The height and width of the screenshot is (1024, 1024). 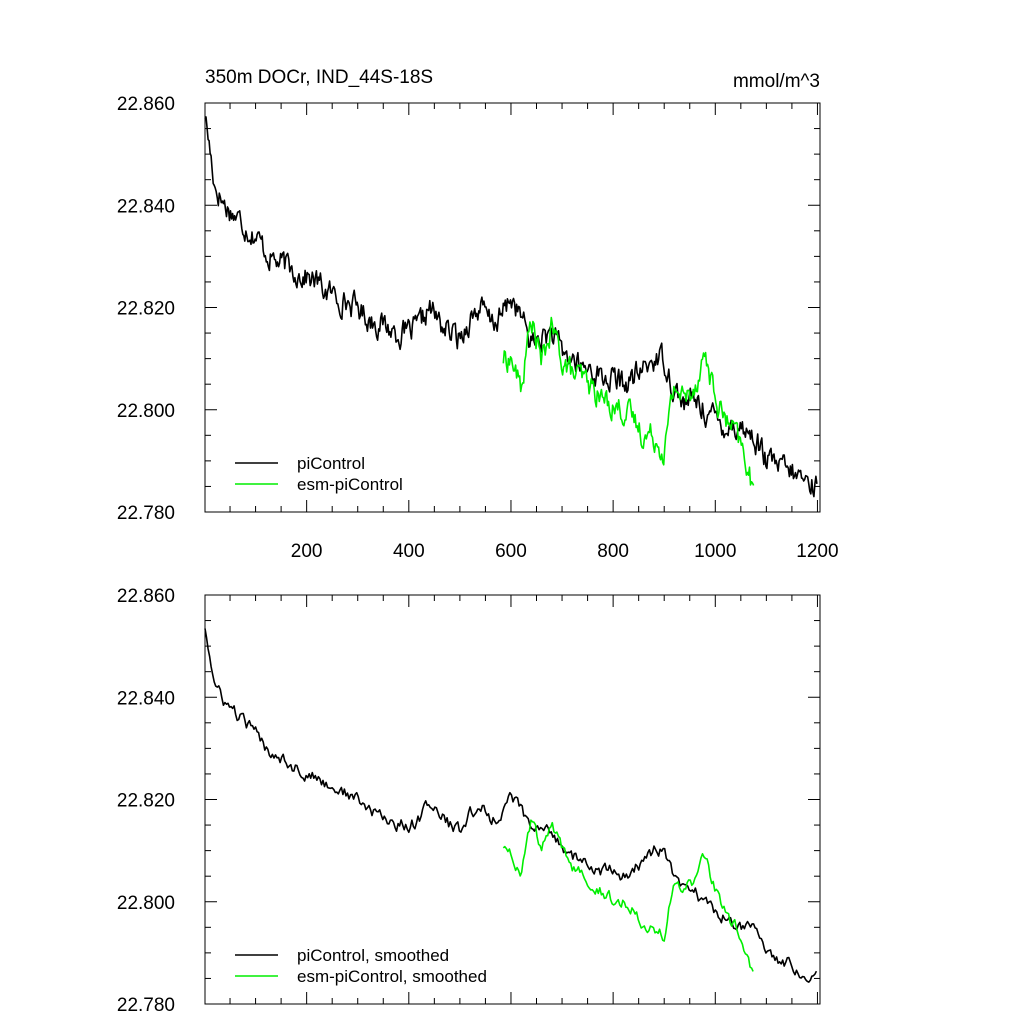 What do you see at coordinates (409, 551) in the screenshot?
I see `top-x-tick-label: 400` at bounding box center [409, 551].